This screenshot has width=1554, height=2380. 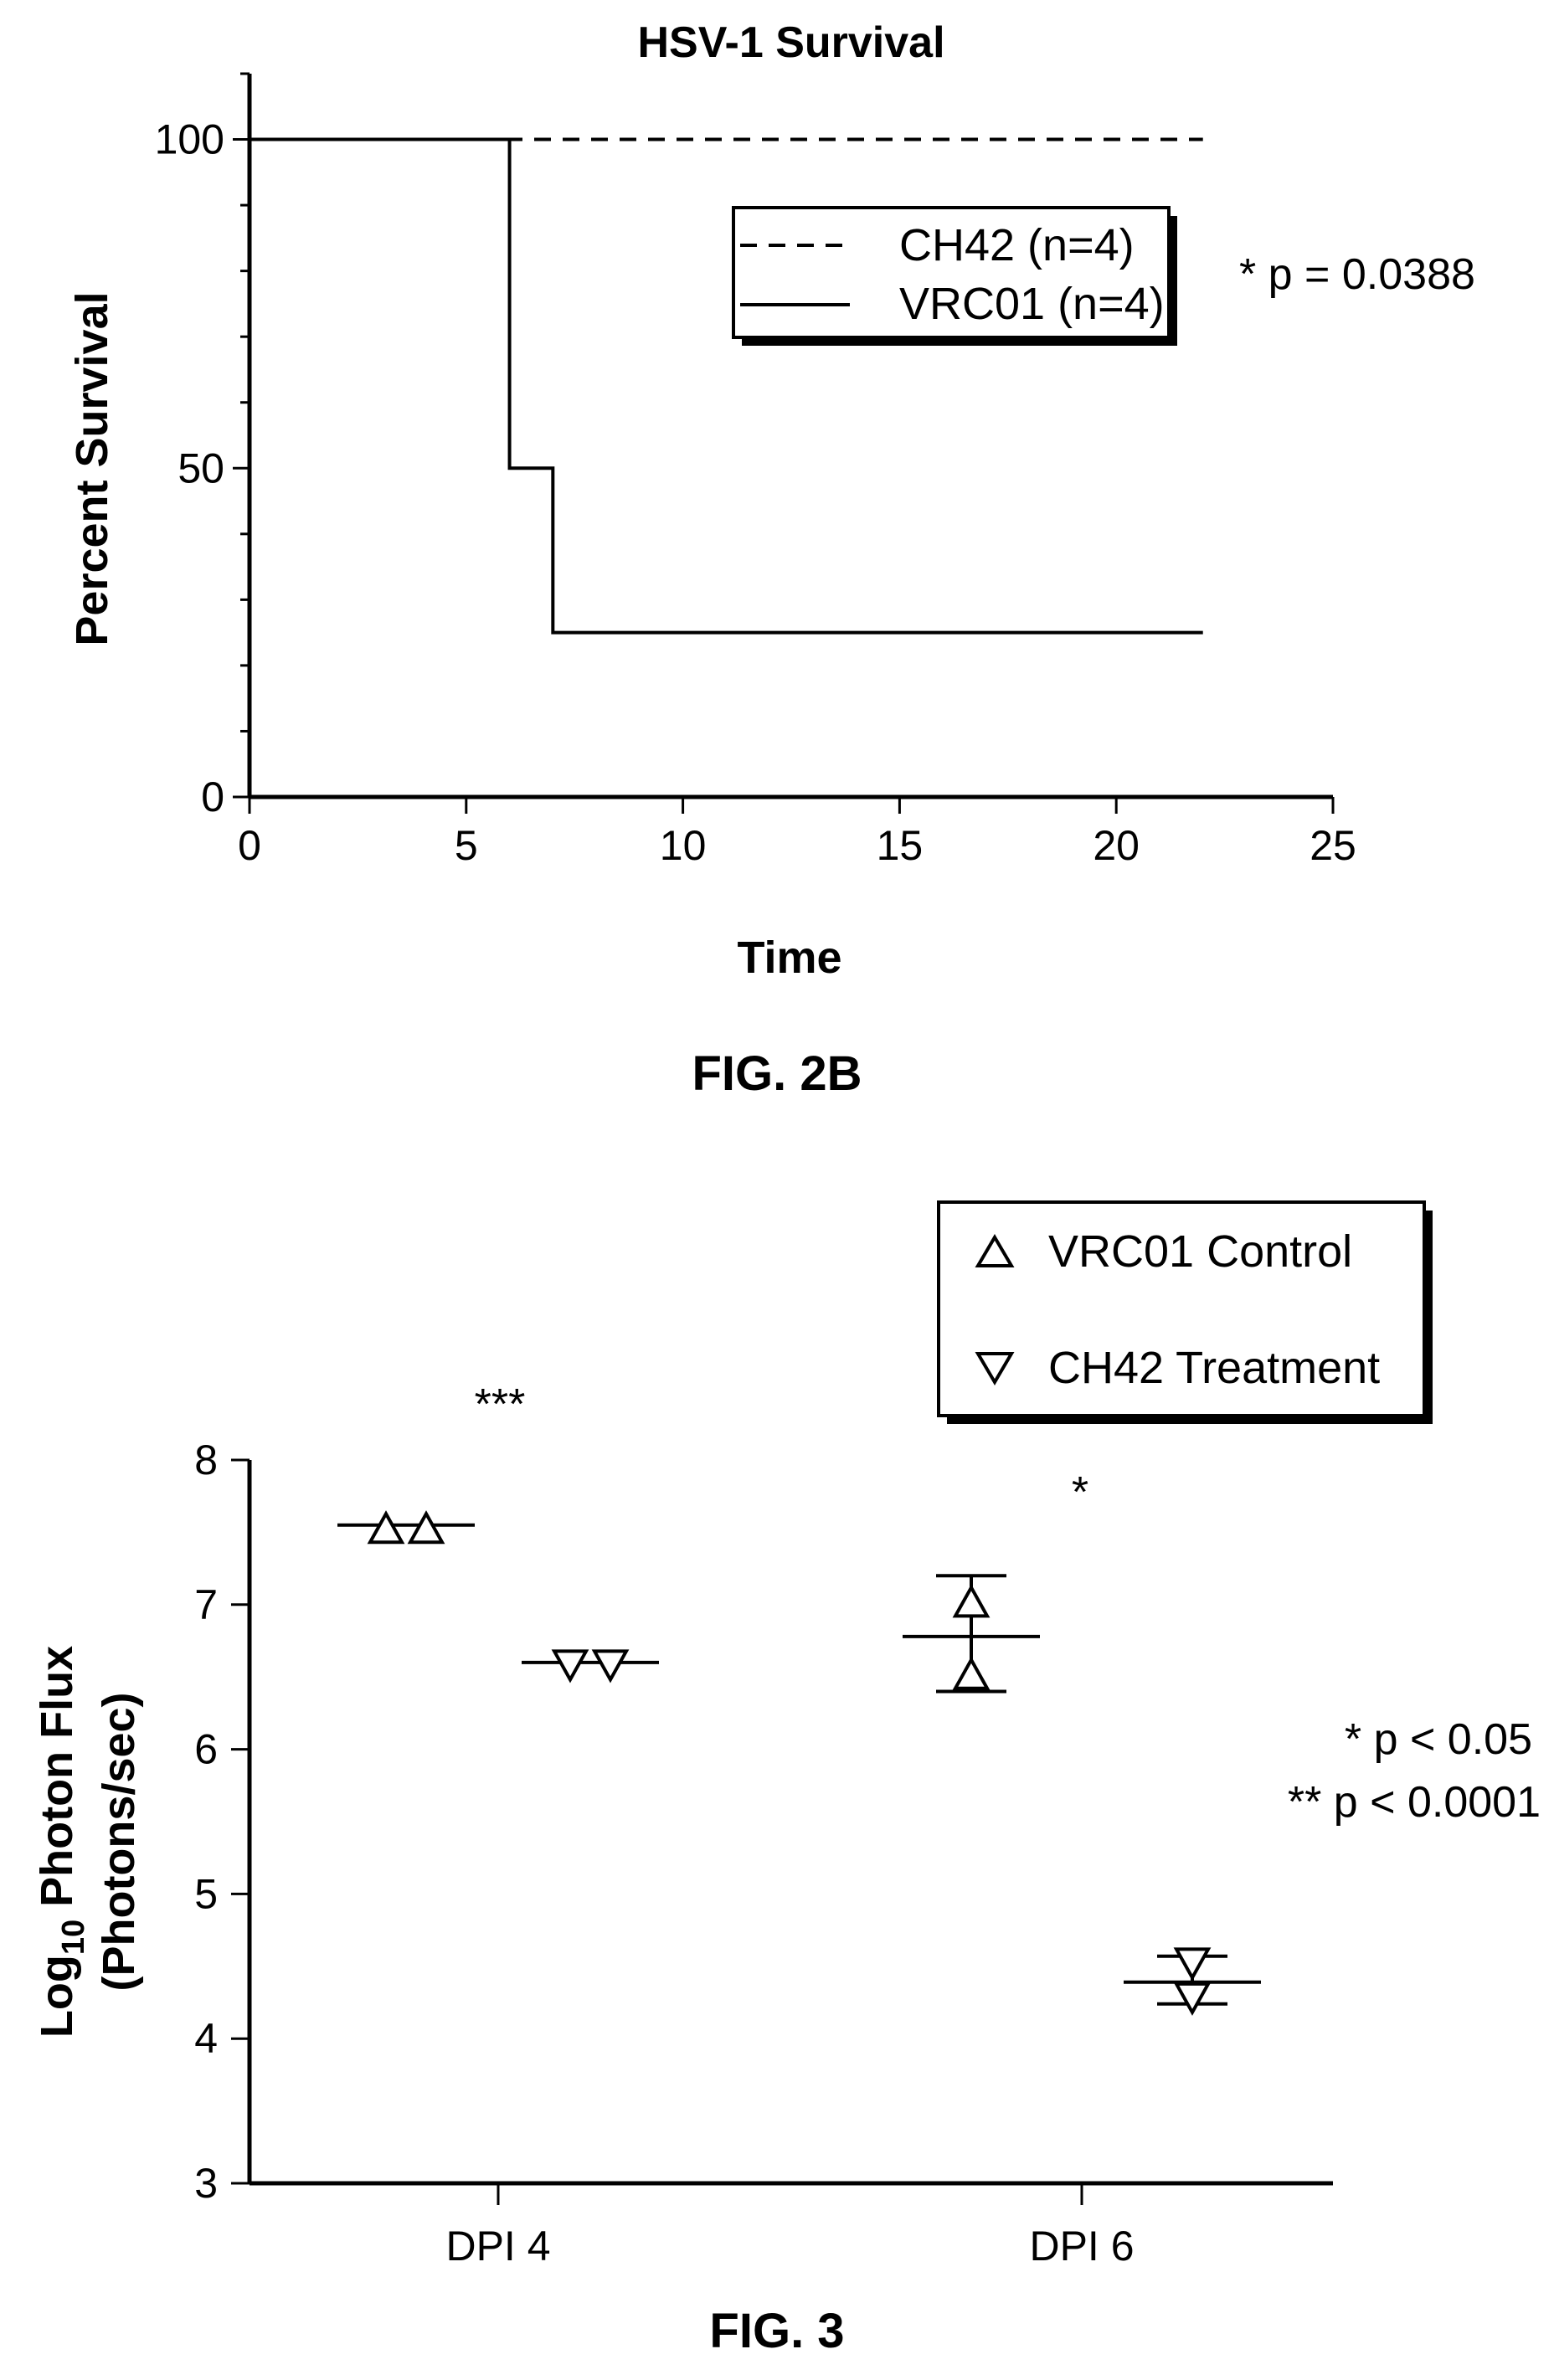 I want to click on chart2-annotation-p00001: ** p < 0.0001, so click(x=1414, y=1802).